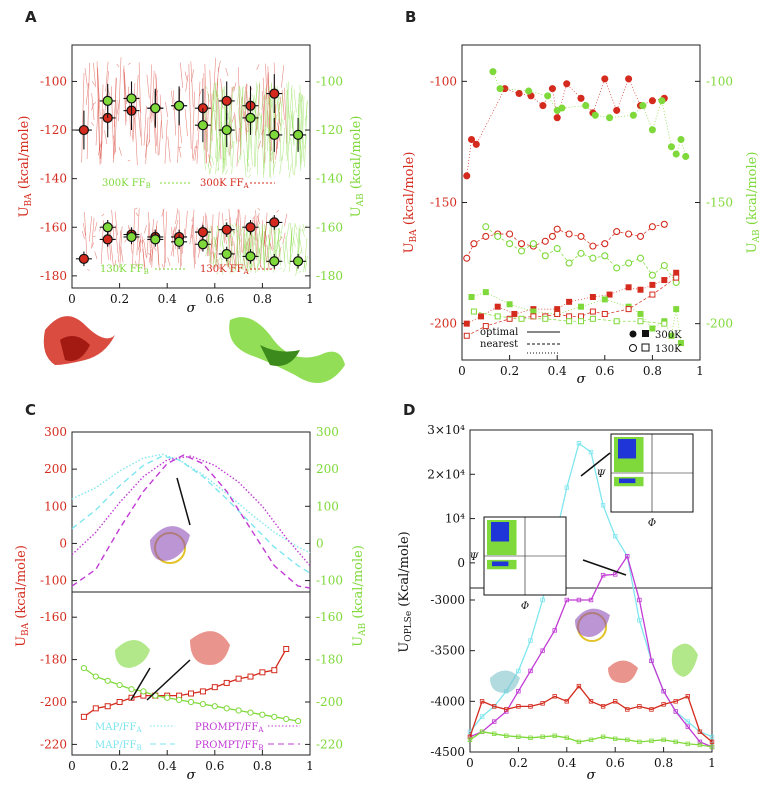  Describe the element at coordinates (329, 130) in the screenshot. I see `y-tick-label: -120` at that location.